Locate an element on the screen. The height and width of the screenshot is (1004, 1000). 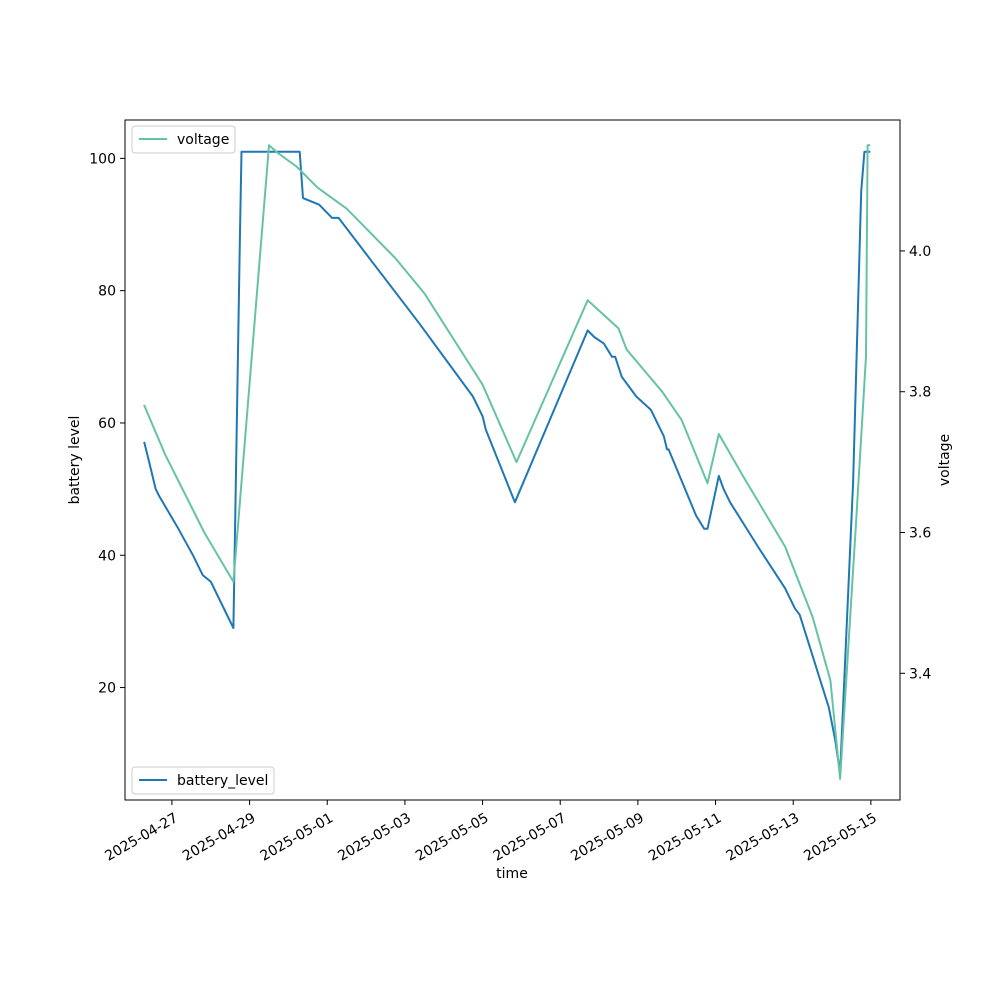
y-left-tick-label: 20 is located at coordinates (107, 689).